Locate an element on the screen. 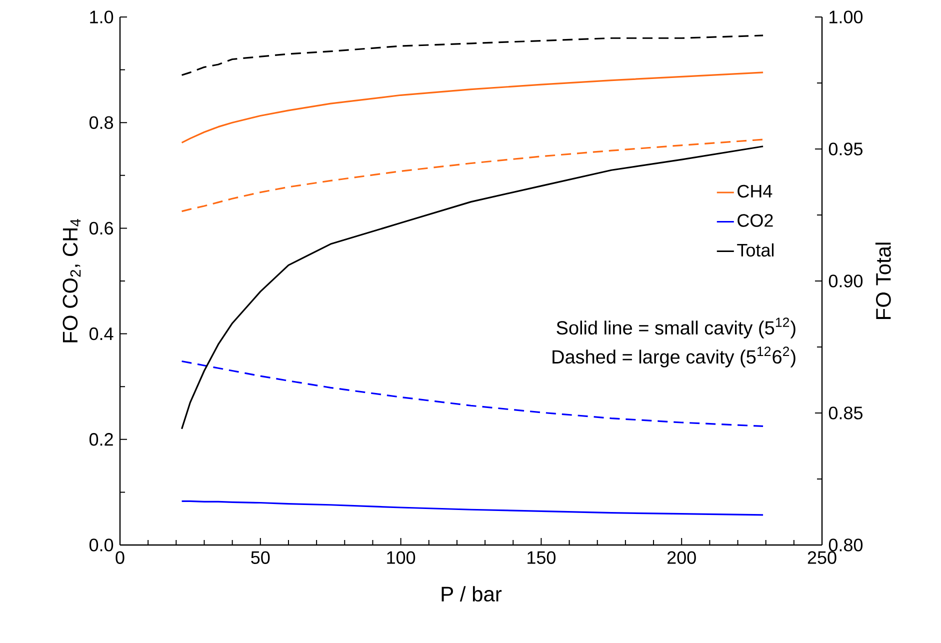 Image resolution: width=941 pixels, height=643 pixels. y-tick-label: 0.4 is located at coordinates (101, 333).